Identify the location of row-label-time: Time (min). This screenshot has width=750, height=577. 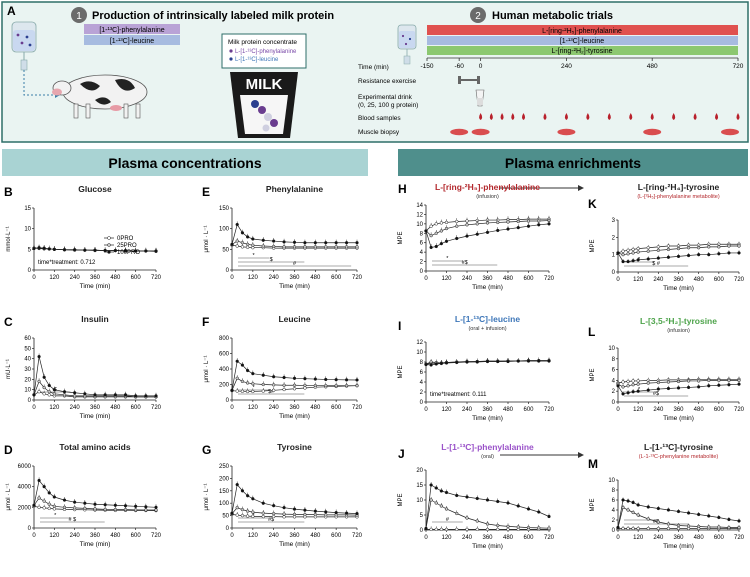
(373, 67).